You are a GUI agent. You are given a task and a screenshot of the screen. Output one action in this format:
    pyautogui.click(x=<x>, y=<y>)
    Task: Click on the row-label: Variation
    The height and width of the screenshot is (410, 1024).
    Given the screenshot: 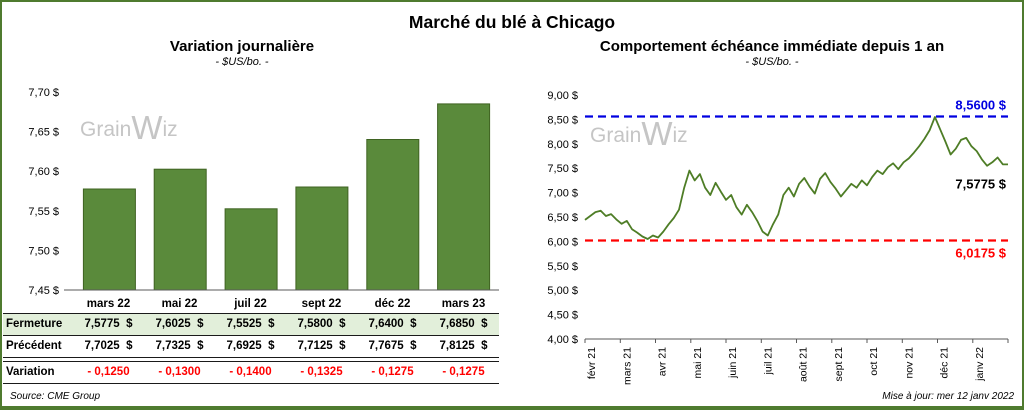 What is the action you would take?
    pyautogui.click(x=30, y=372)
    